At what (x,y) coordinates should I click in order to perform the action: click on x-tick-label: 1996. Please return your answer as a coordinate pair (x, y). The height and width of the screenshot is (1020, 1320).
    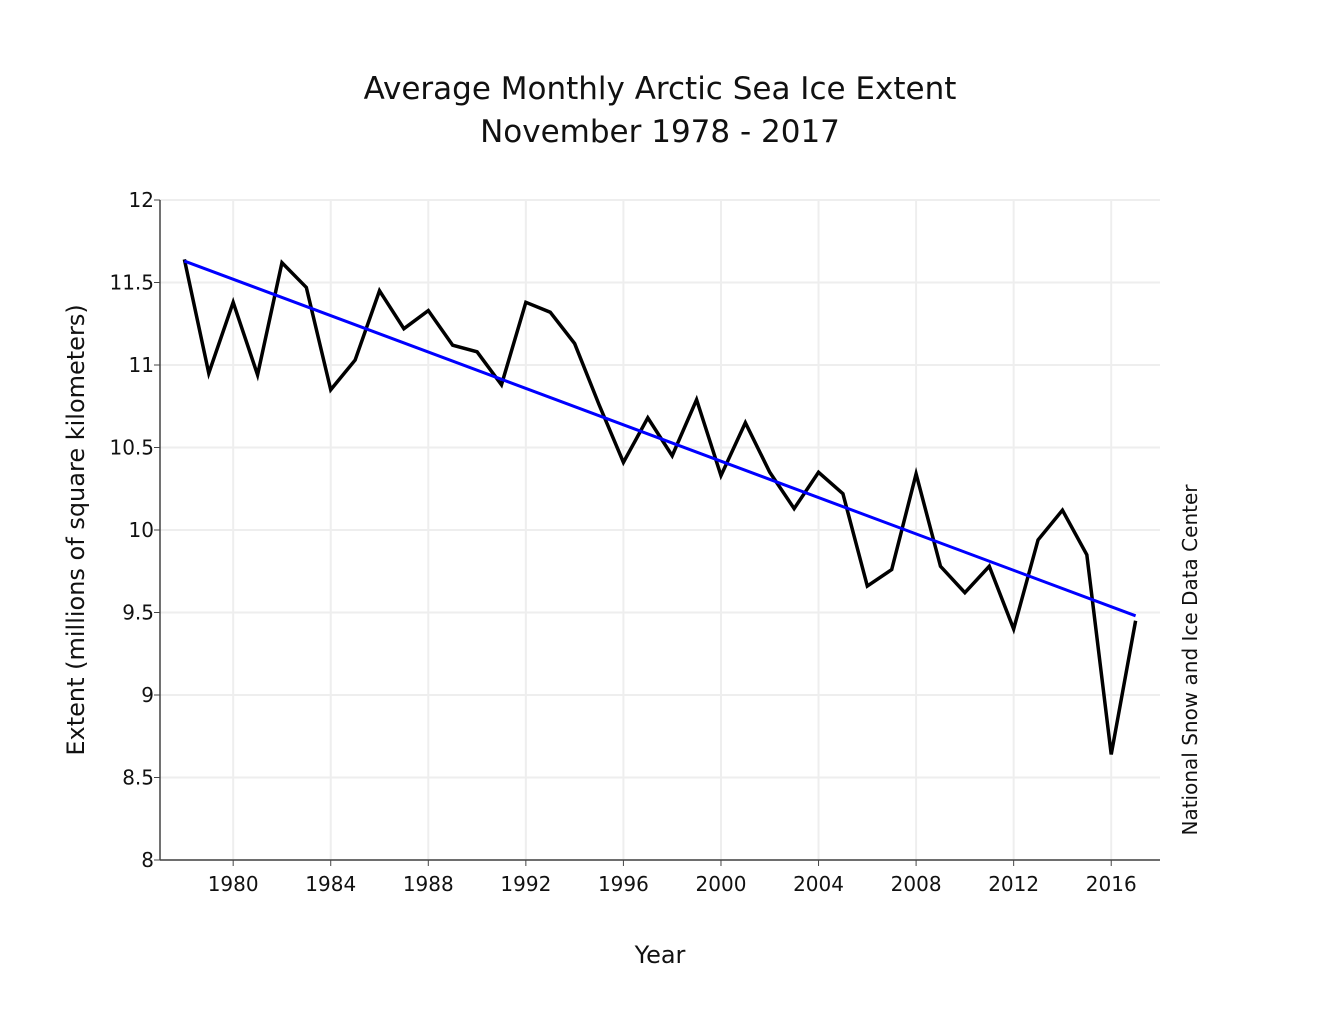
    Looking at the image, I should click on (623, 884).